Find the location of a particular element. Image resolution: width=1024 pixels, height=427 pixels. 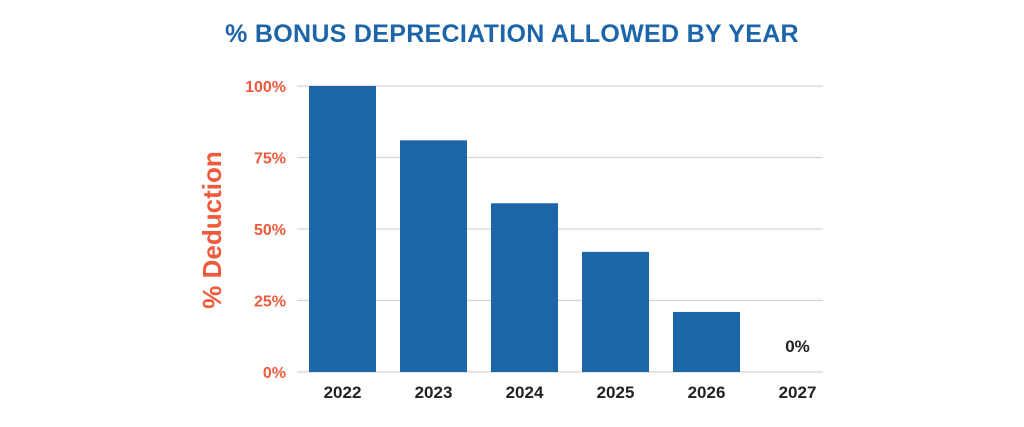

bar-2024 is located at coordinates (524, 287).